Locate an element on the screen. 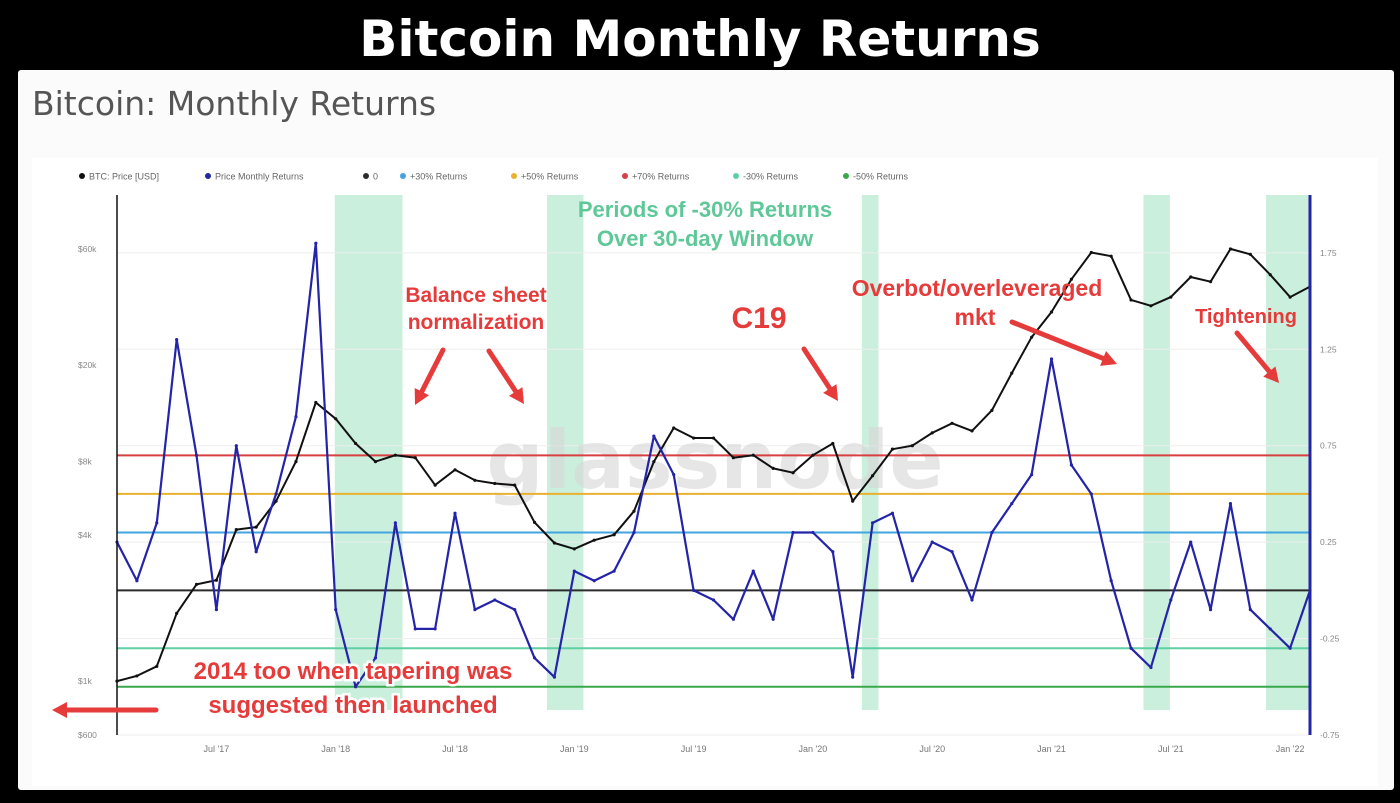 This screenshot has width=1400, height=803. y-right-tick-label-3: 0.25 is located at coordinates (1328, 542).